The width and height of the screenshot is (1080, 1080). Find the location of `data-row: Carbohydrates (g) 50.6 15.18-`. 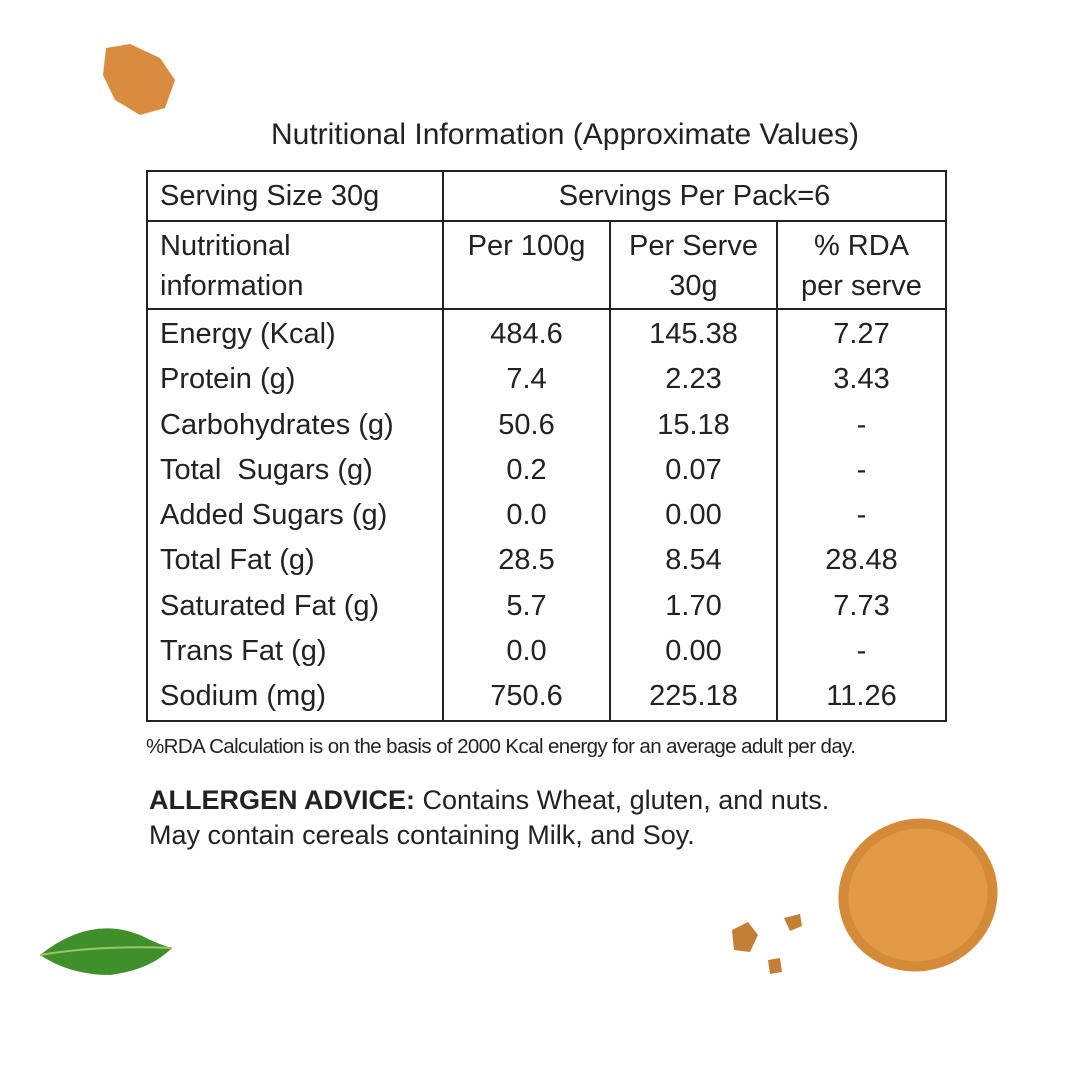

data-row: Carbohydrates (g) 50.6 15.18- is located at coordinates (546, 425).